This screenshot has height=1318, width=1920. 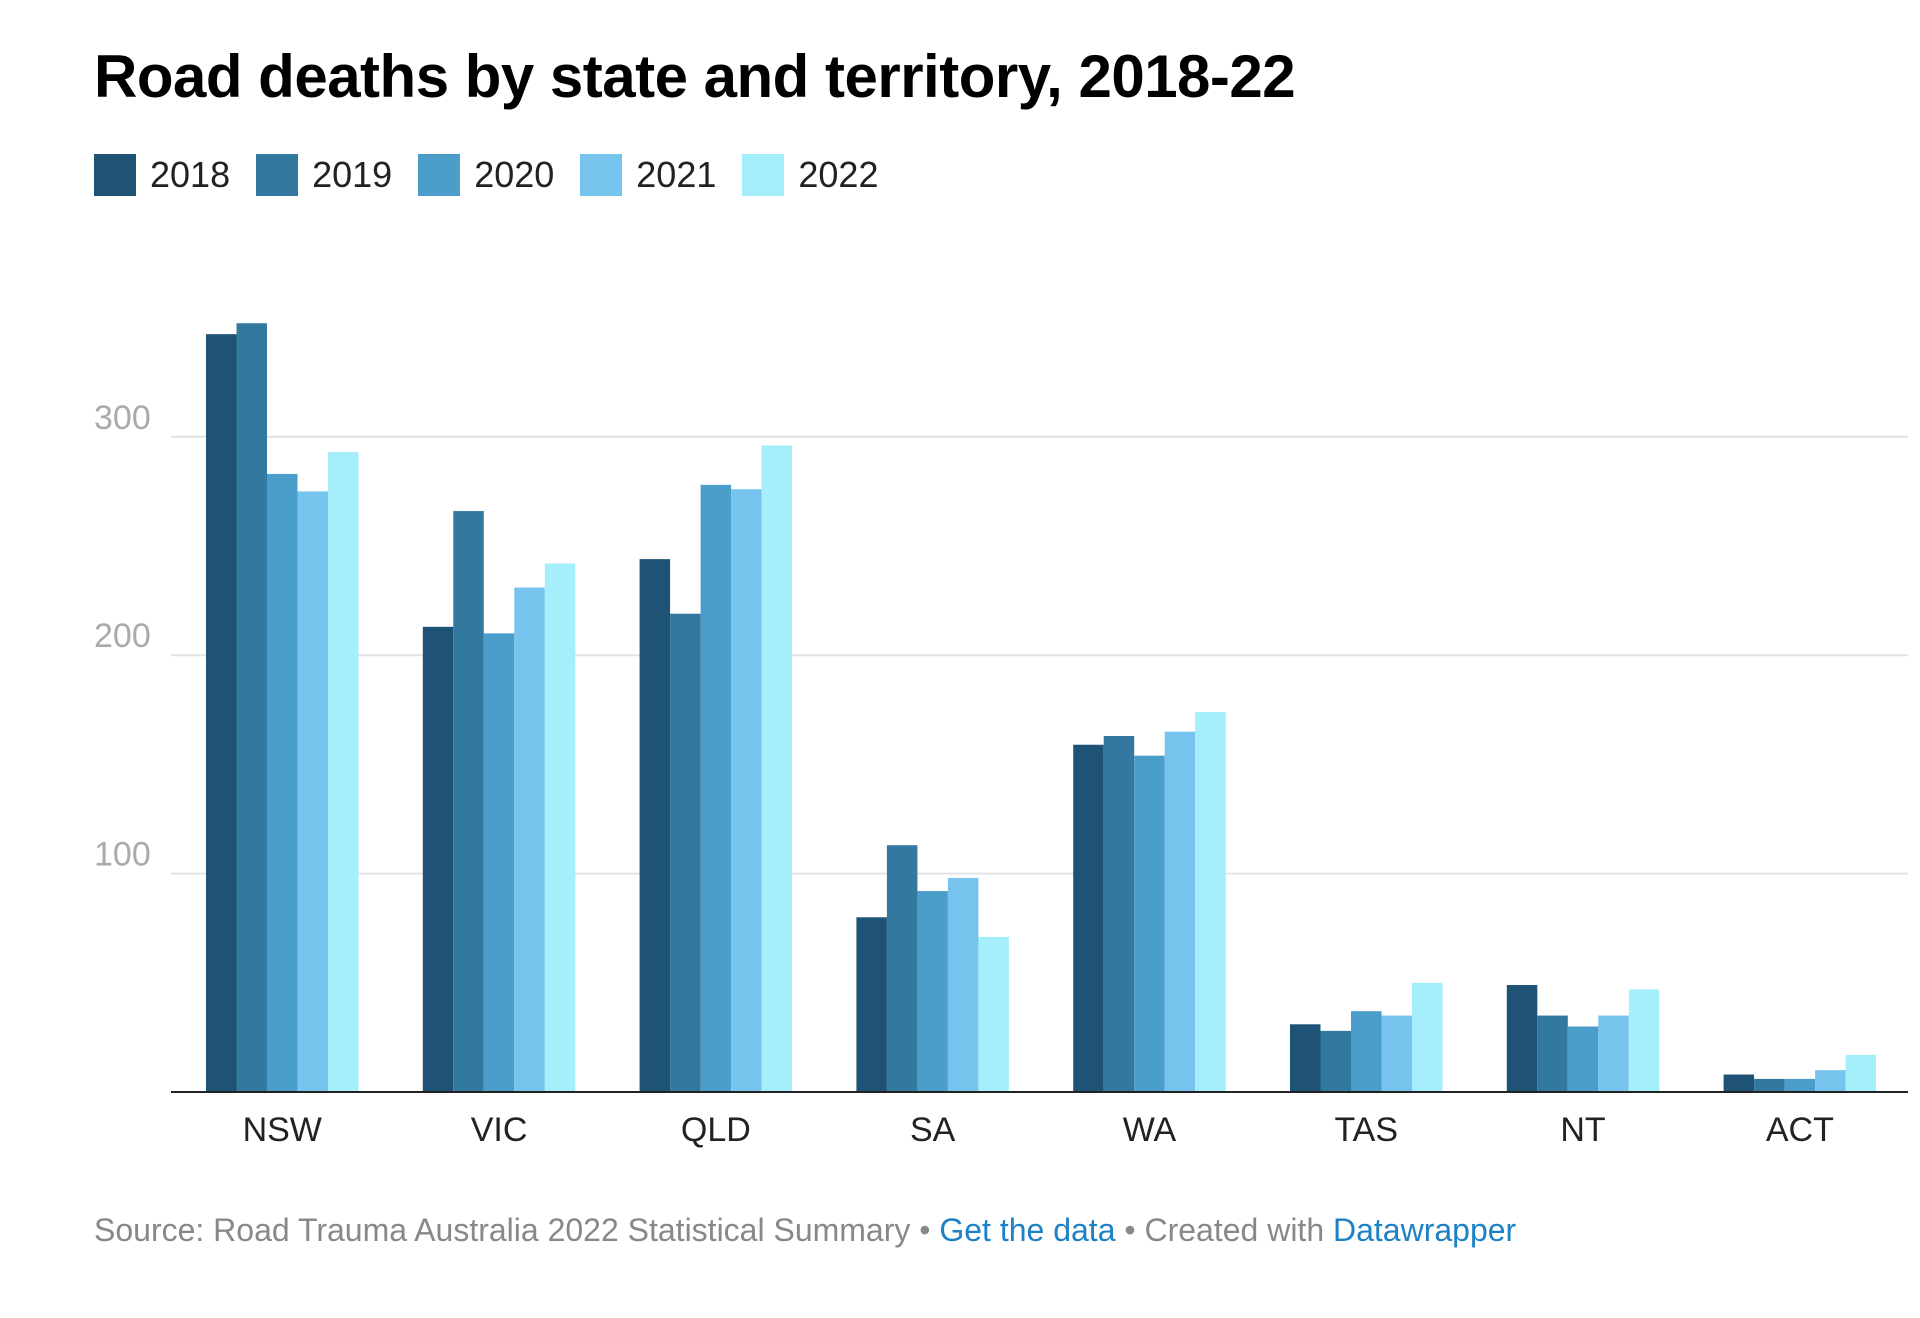 What do you see at coordinates (343, 772) in the screenshot?
I see `bar-nsw-2022` at bounding box center [343, 772].